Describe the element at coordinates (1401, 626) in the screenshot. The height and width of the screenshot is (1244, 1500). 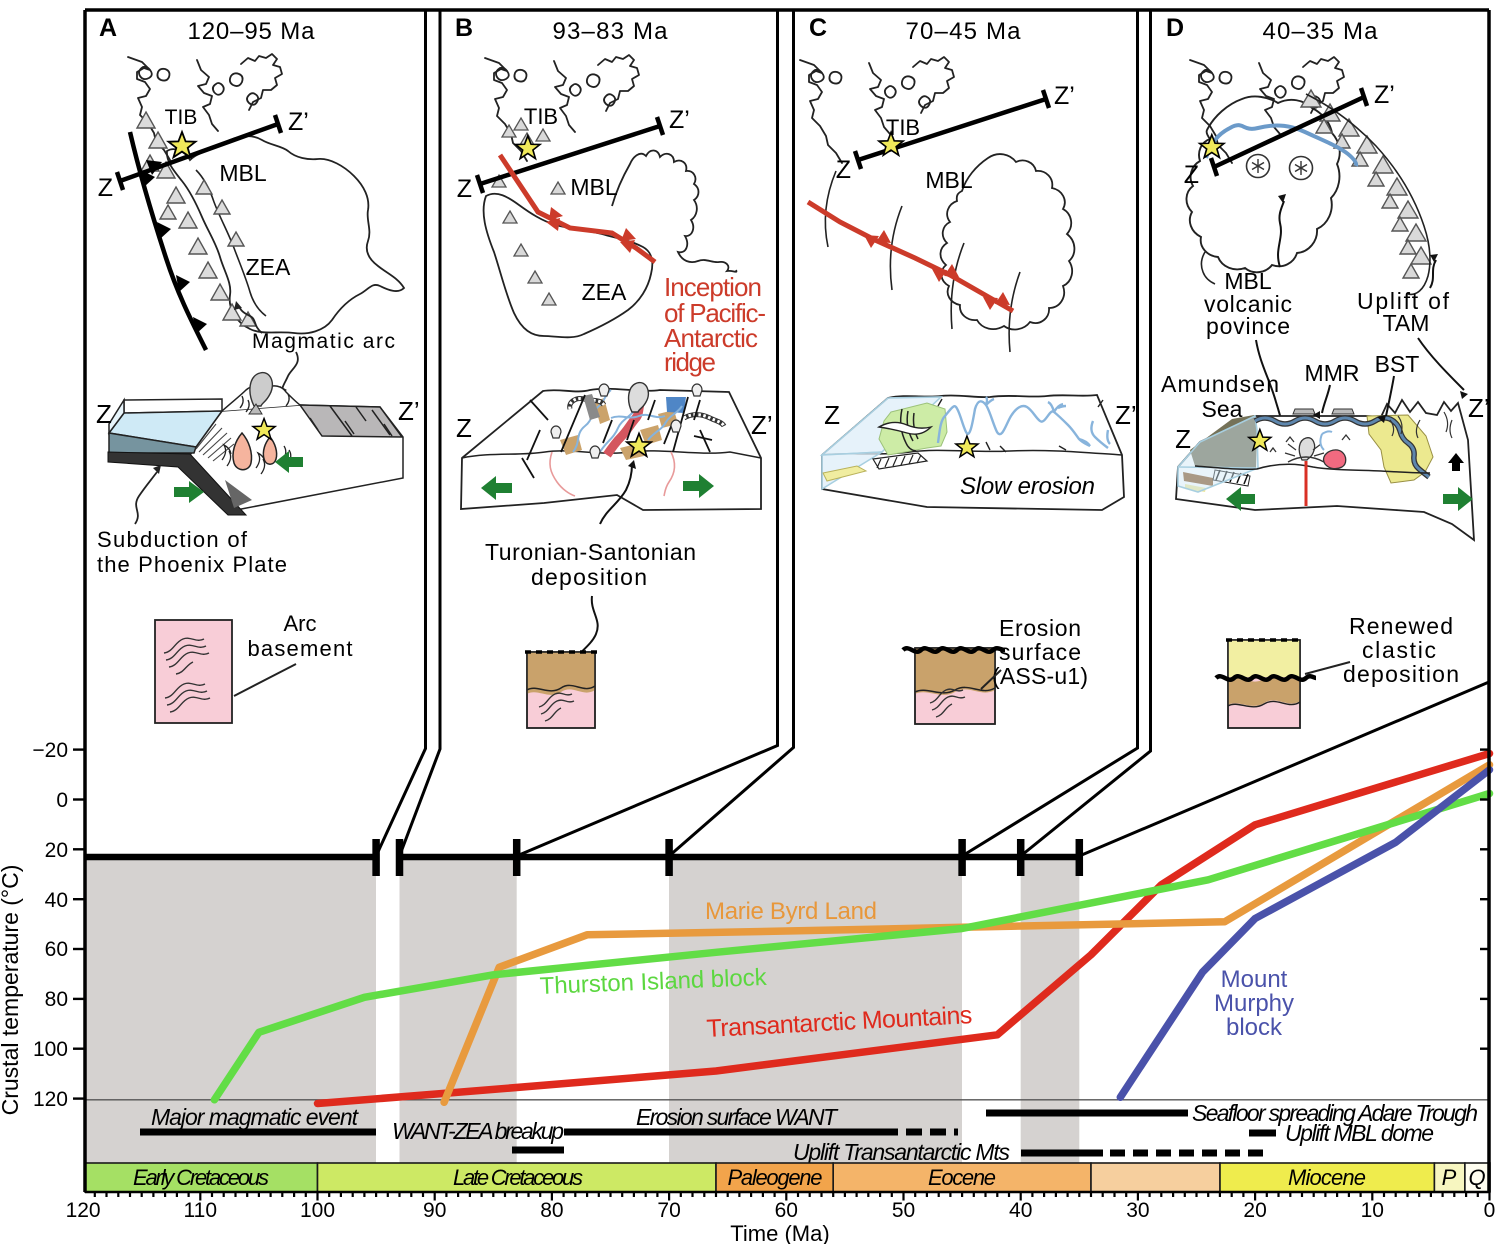
I see `svg-text: Renewed` at that location.